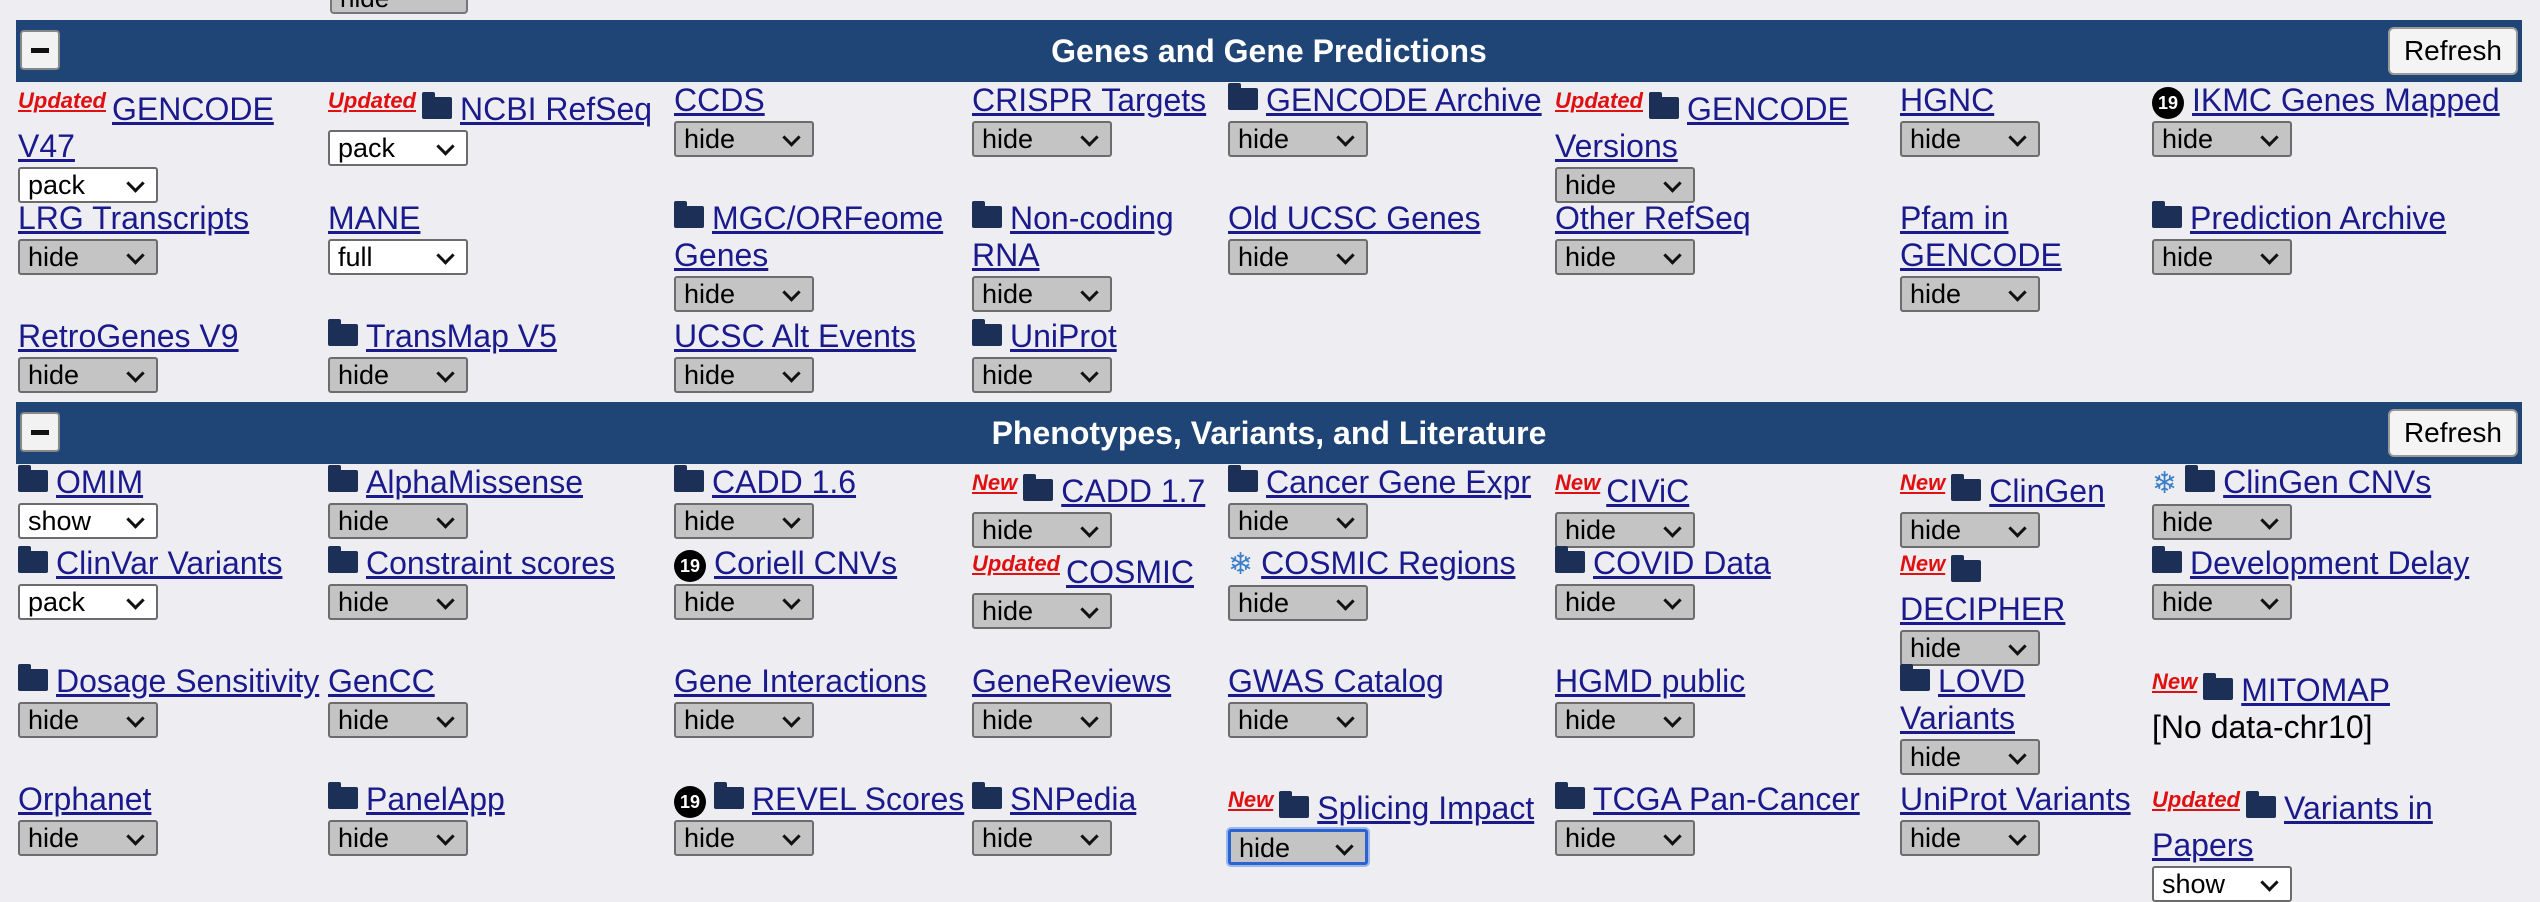  What do you see at coordinates (2015, 799) in the screenshot?
I see `track-link: UniProt Variants` at bounding box center [2015, 799].